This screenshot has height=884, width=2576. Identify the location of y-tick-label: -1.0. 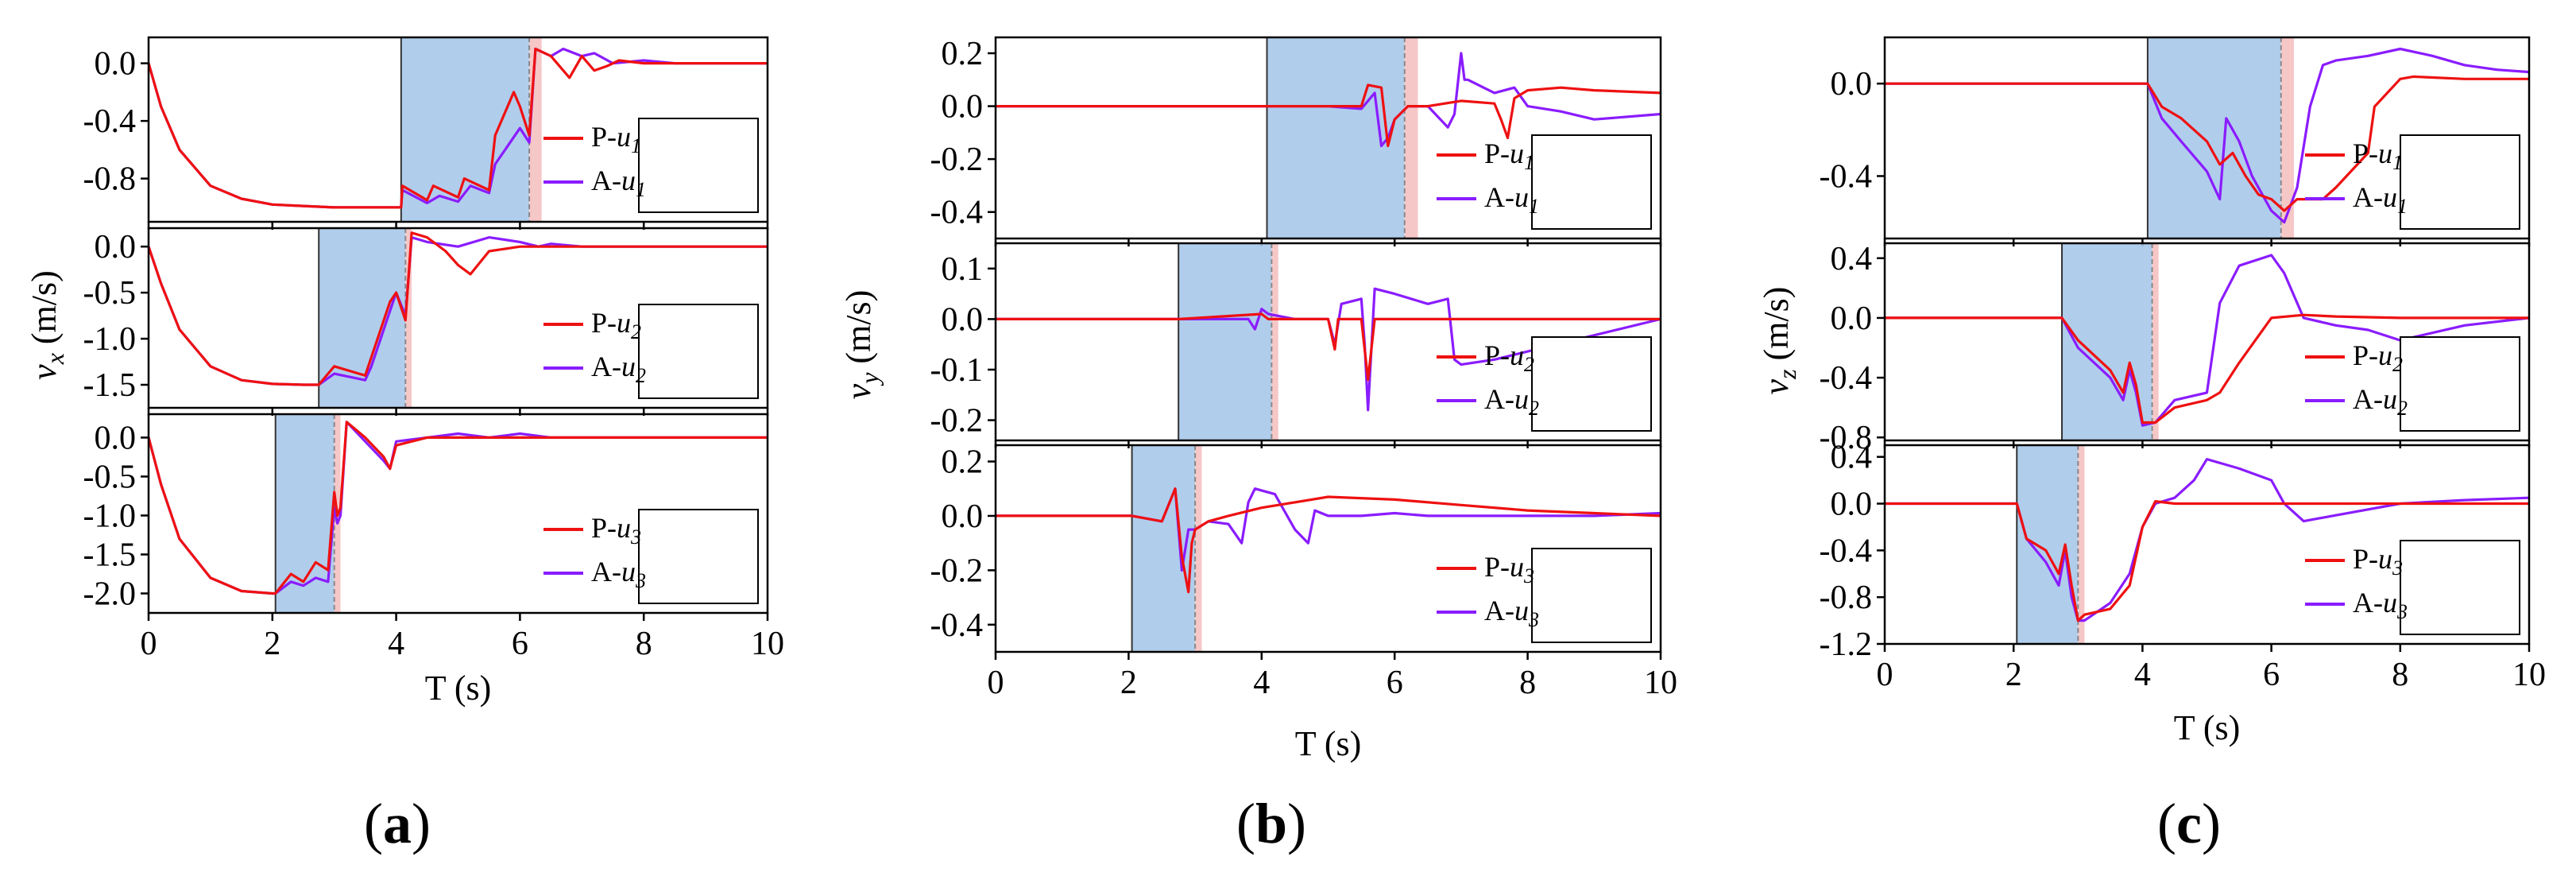
(110, 339).